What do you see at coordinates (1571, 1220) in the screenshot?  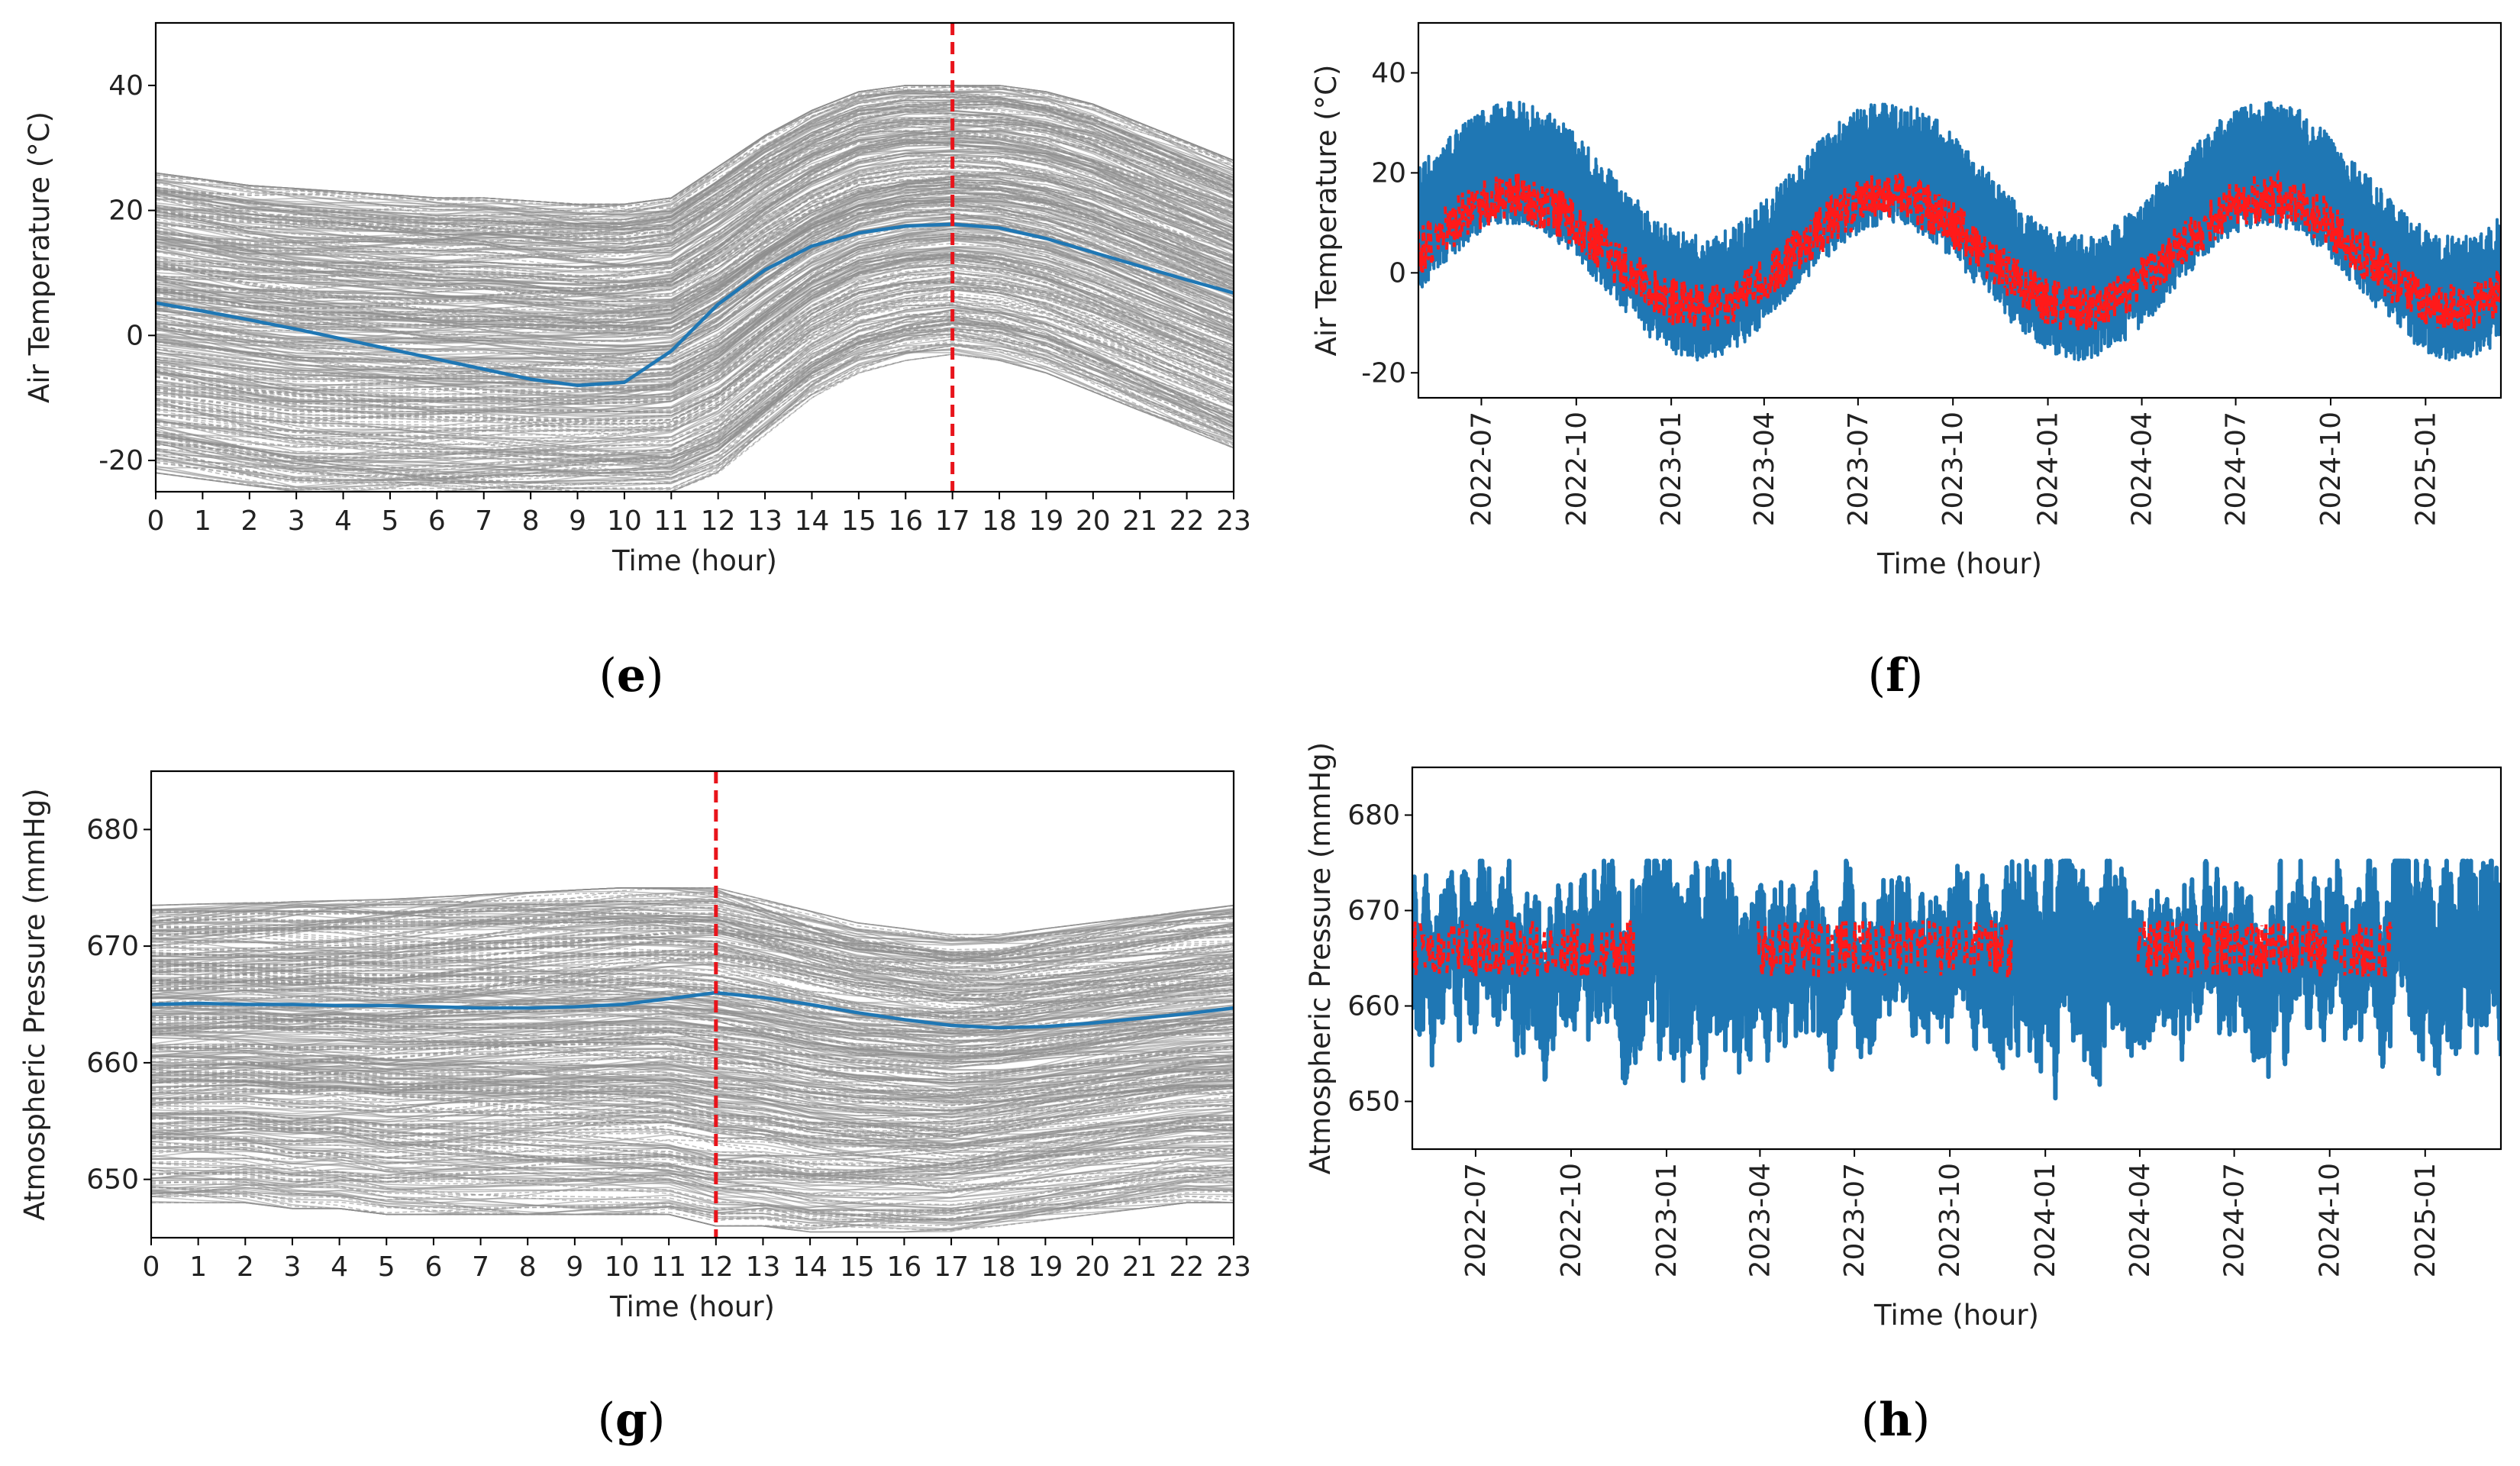 I see `x-tick-label-h: 2022-10` at bounding box center [1571, 1220].